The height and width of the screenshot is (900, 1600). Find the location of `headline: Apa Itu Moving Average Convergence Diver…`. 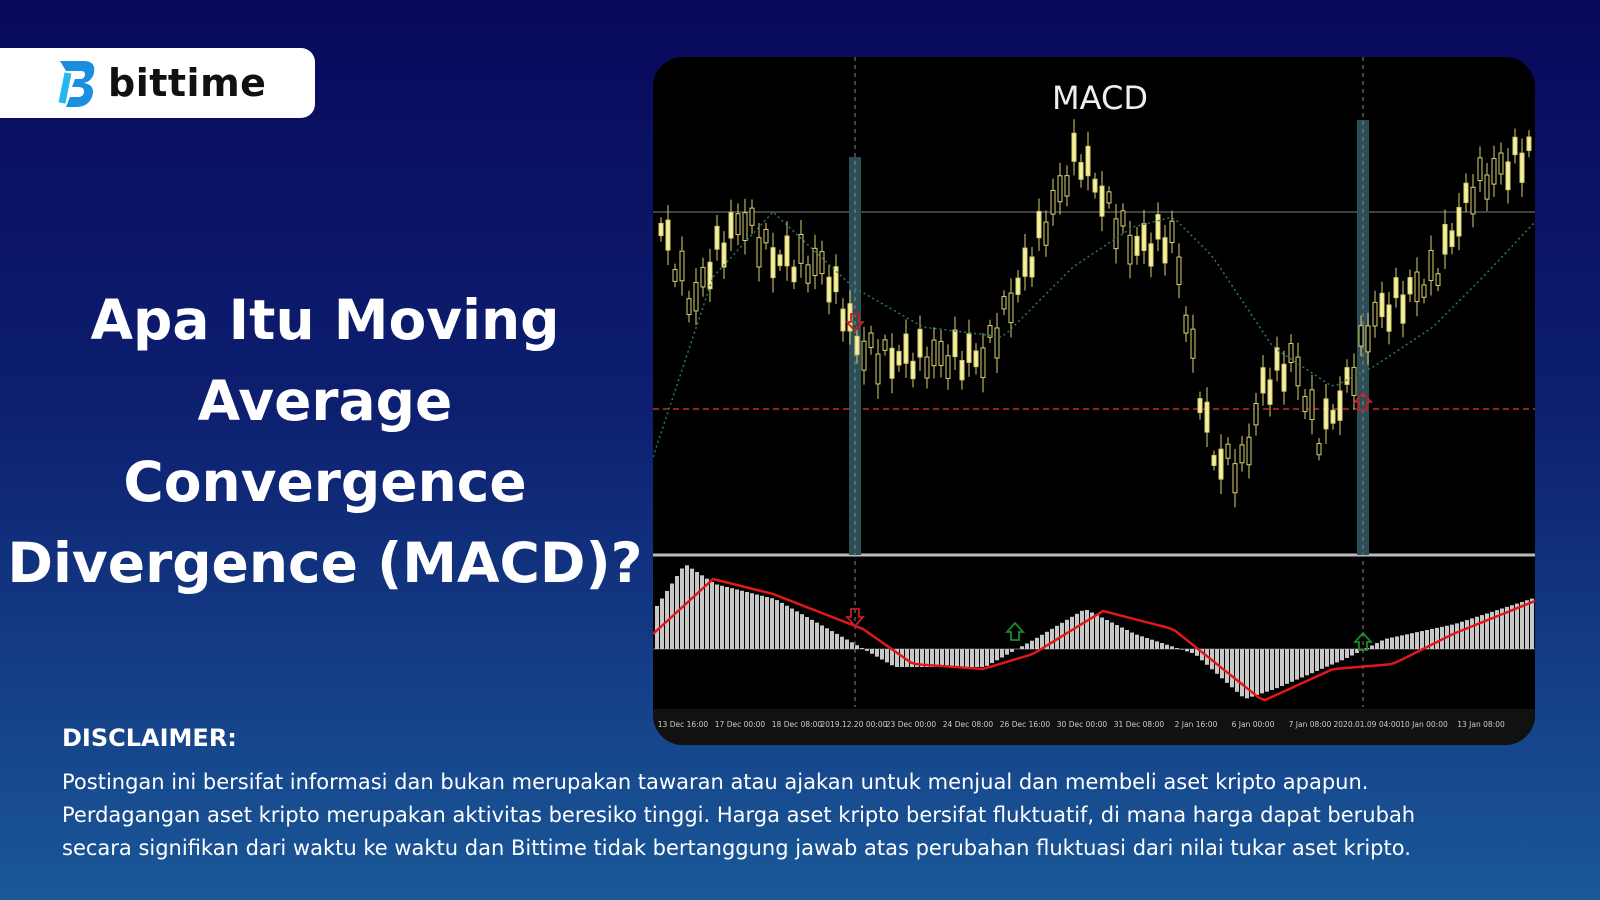

headline: Apa Itu Moving Average Convergence Diver… is located at coordinates (325, 442).